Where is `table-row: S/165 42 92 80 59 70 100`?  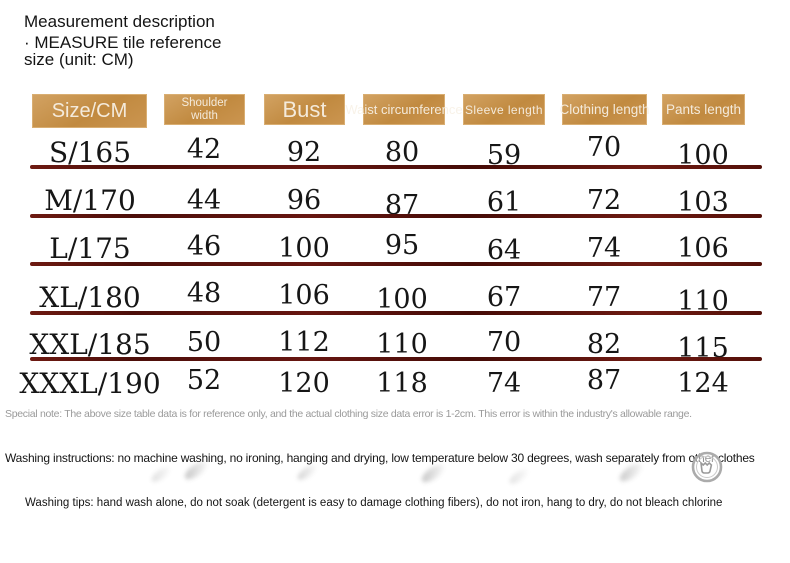
table-row: S/165 42 92 80 59 70 100 is located at coordinates (395, 155).